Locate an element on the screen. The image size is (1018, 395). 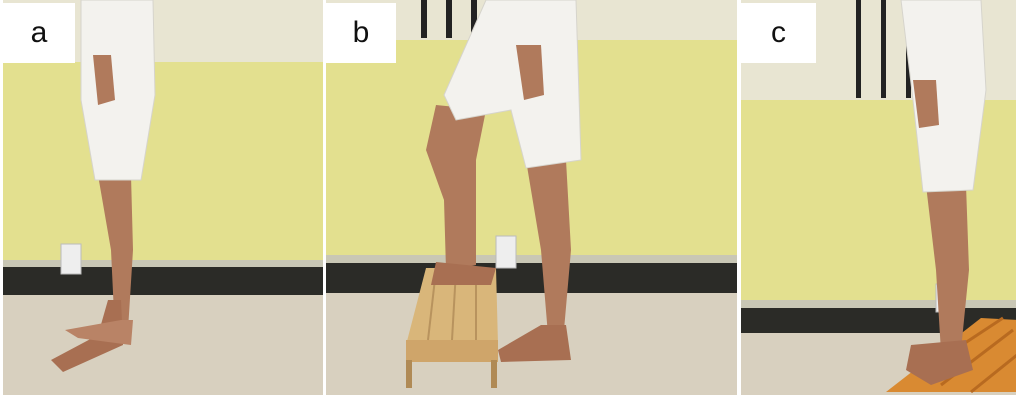
panel-label-c: c is located at coordinates (778, 33).